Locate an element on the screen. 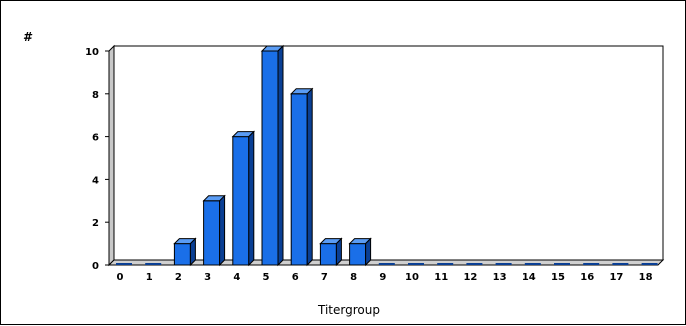  y-tick-label: 4 is located at coordinates (95, 180).